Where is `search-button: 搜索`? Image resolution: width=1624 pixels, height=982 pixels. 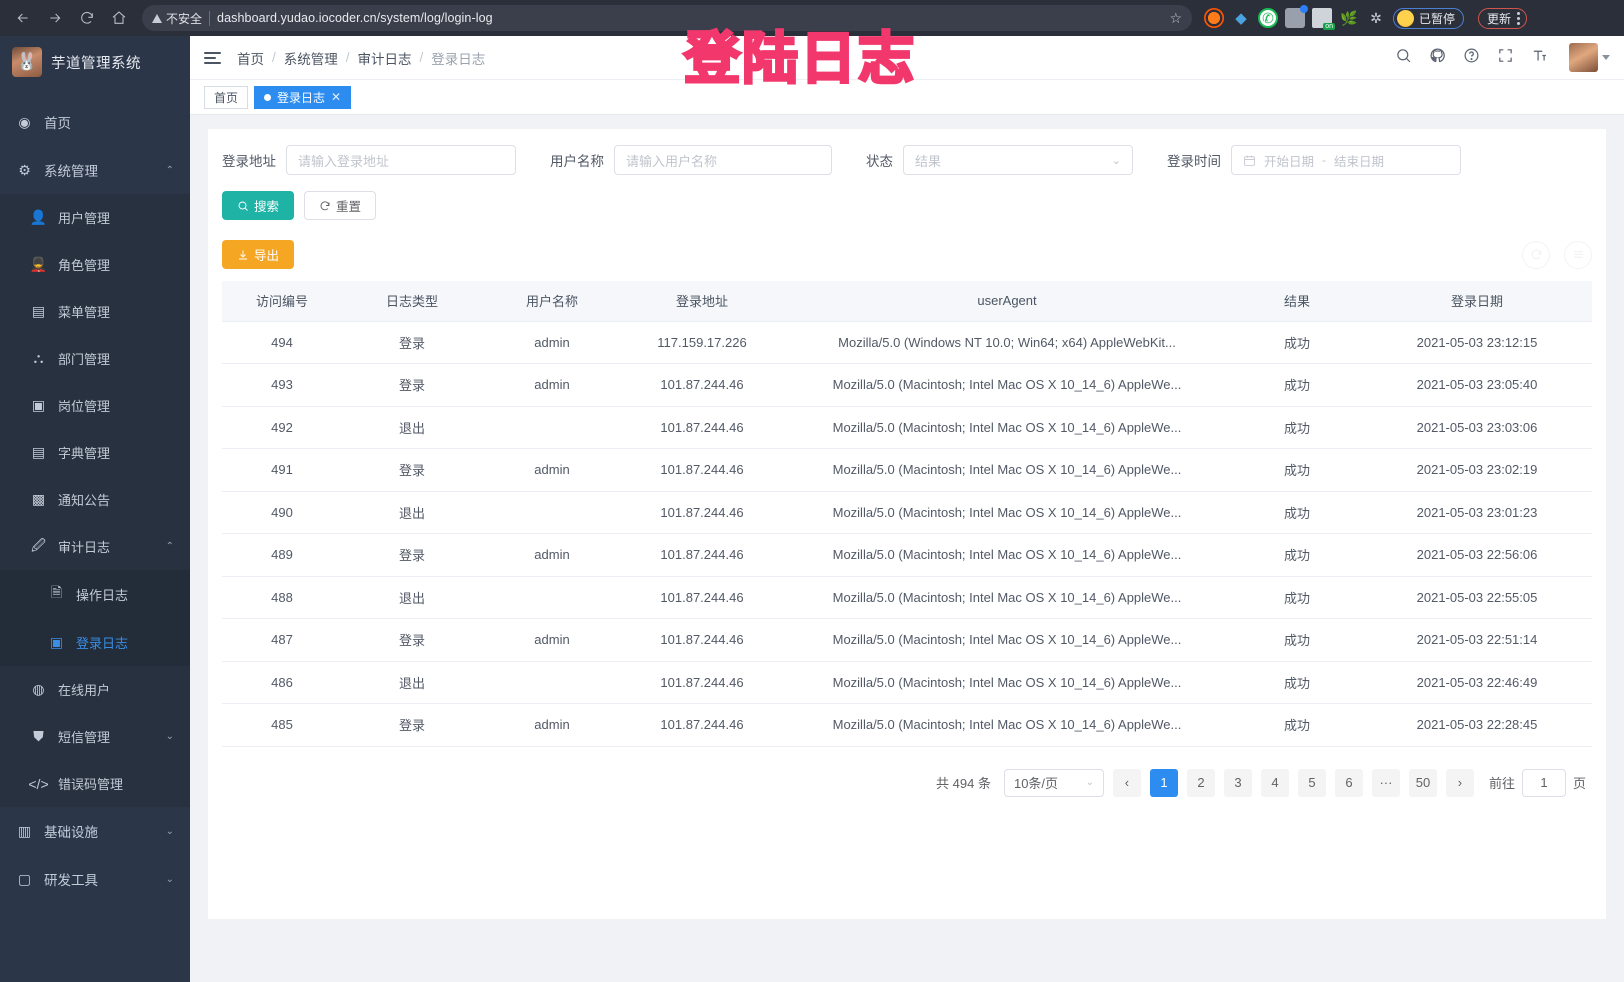 search-button: 搜索 is located at coordinates (258, 205).